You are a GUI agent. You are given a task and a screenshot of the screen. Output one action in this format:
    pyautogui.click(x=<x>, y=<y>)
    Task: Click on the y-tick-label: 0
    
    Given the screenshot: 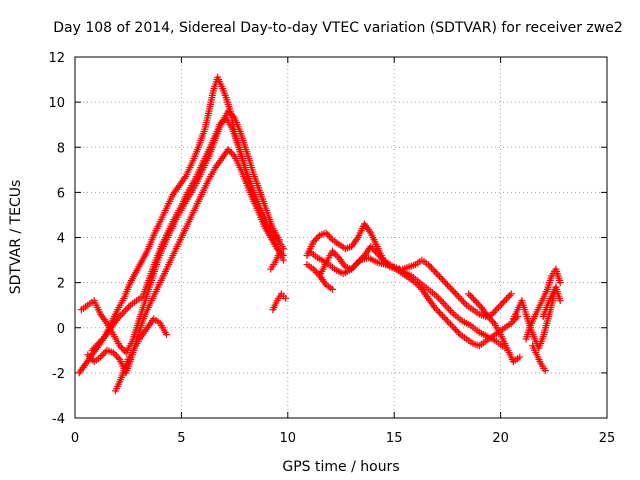 What is the action you would take?
    pyautogui.click(x=61, y=329)
    